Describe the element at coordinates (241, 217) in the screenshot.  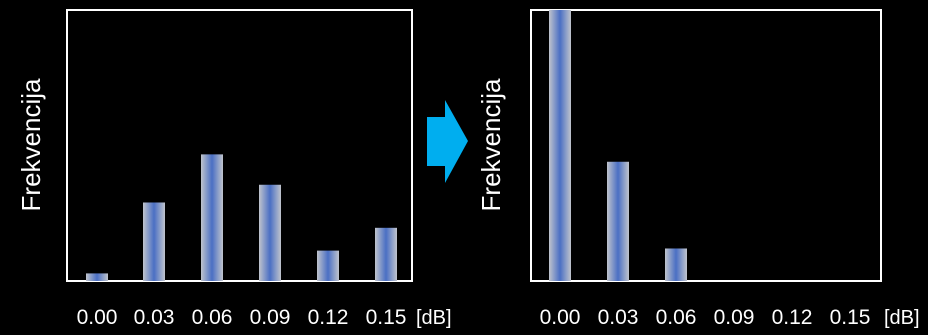
I see `left-bars` at that location.